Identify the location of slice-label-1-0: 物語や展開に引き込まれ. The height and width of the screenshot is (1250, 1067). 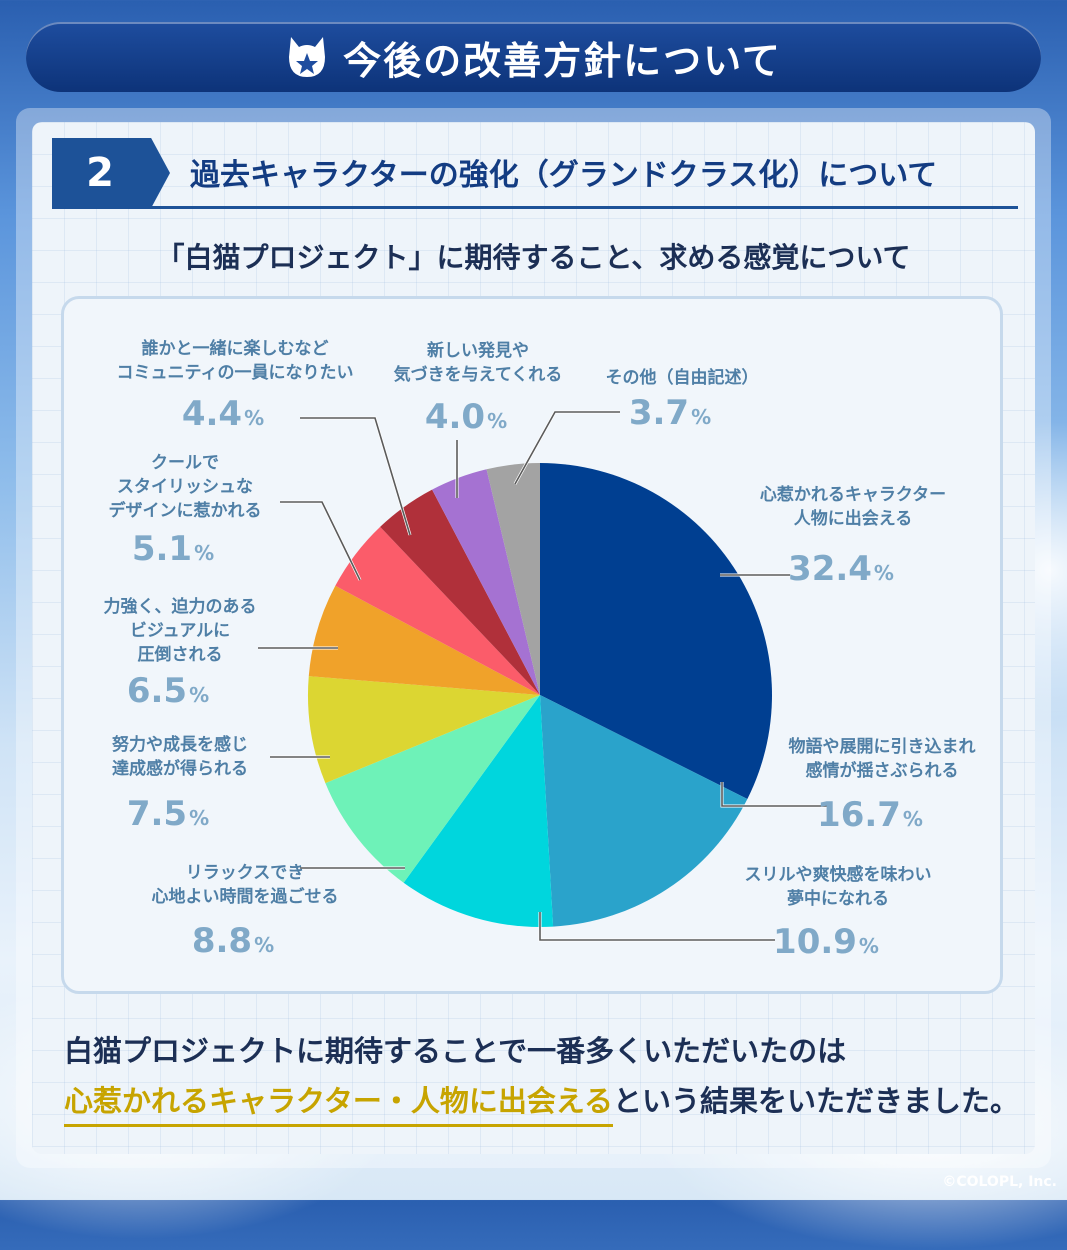
(882, 746).